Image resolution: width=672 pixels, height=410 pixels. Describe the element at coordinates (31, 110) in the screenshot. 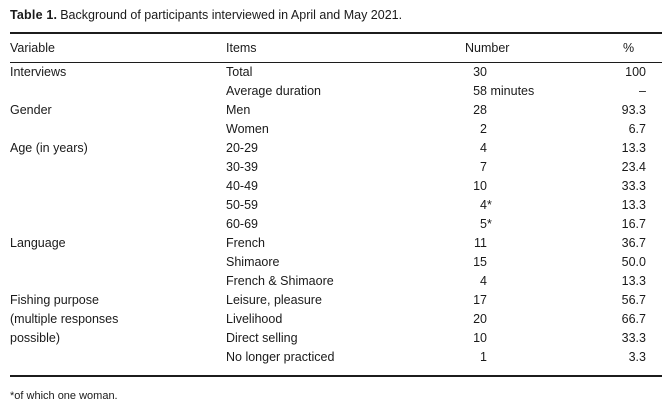

I see `cell-variable: Gender` at that location.